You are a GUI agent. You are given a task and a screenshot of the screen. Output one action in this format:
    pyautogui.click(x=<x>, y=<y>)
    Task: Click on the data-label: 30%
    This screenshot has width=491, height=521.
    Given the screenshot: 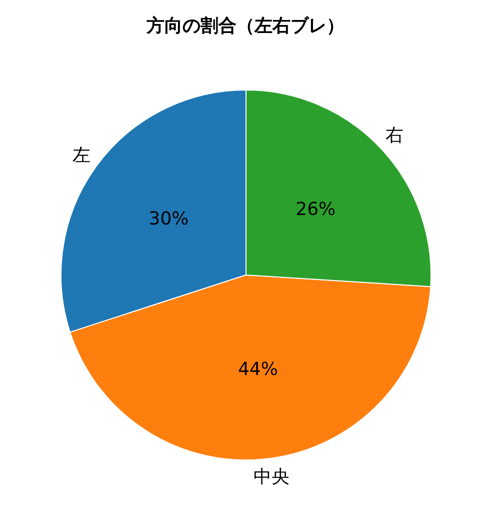 What is the action you would take?
    pyautogui.click(x=168, y=219)
    